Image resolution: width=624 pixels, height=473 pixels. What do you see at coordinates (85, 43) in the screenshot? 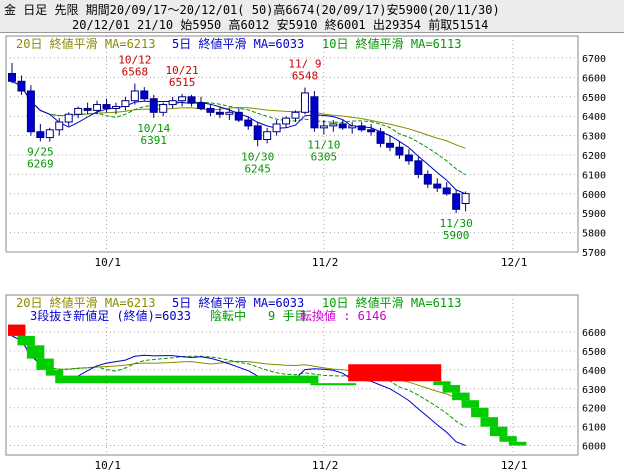
I see `legend-entry: 20日 終値平滑 MA=6213` at bounding box center [85, 43].